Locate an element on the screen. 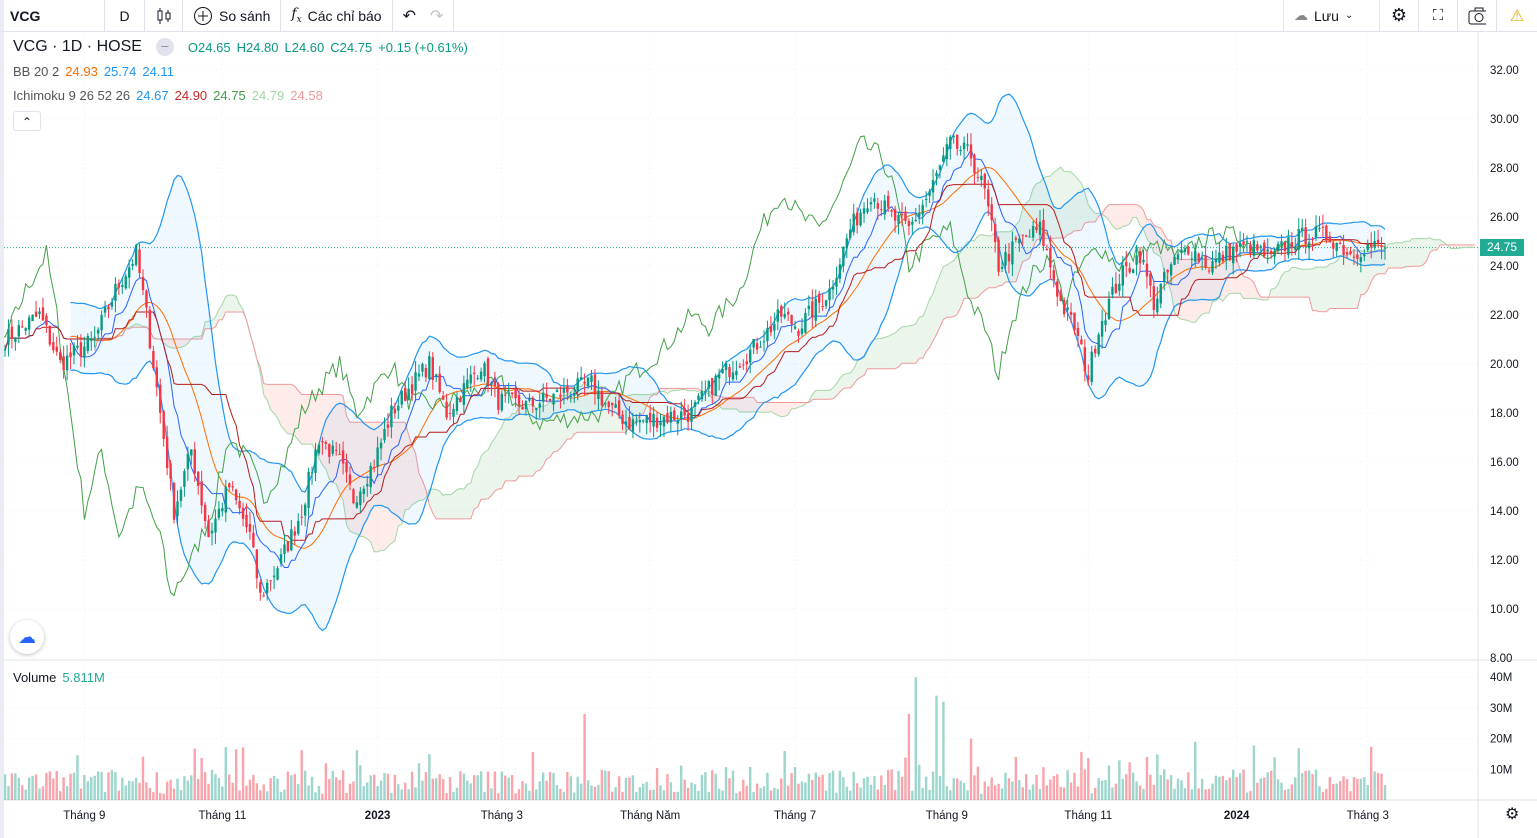  legend-volume: Volume 5.811M is located at coordinates (59, 677).